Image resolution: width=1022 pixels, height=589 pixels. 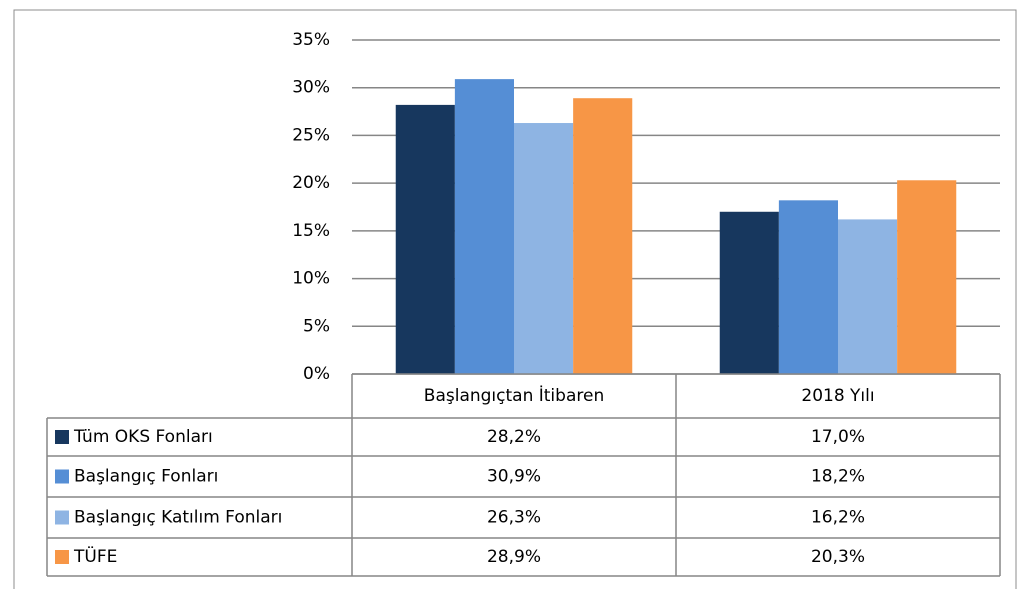 I want to click on y-tick-label: 0%, so click(x=316, y=374).